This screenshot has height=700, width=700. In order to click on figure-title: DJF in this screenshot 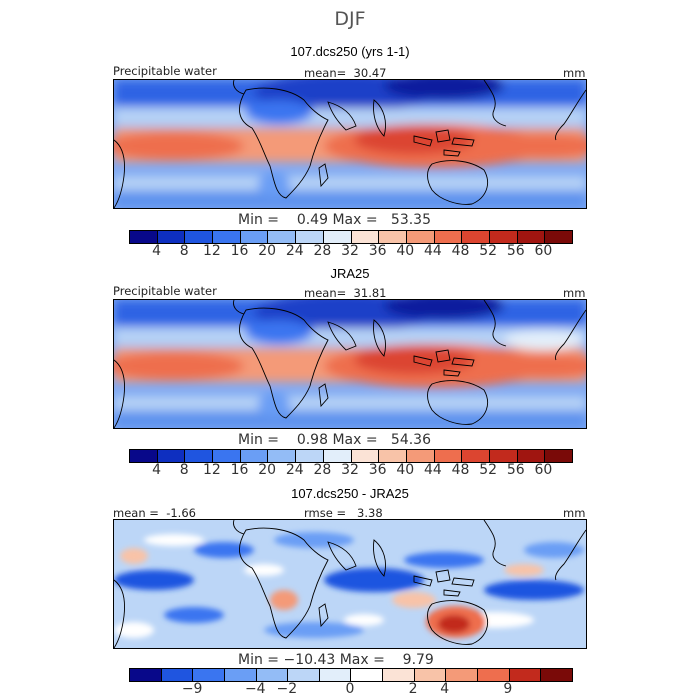, I will do `click(350, 19)`.